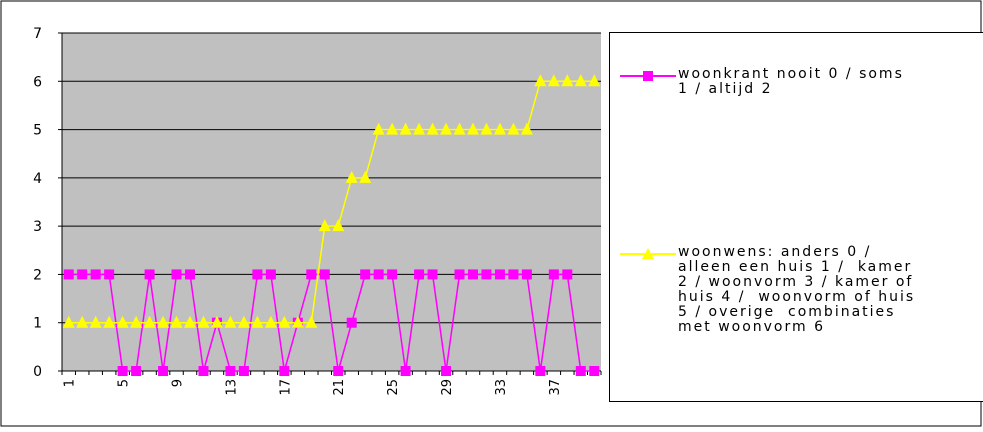 Image resolution: width=983 pixels, height=432 pixels. I want to click on x-tick-label: 25, so click(393, 387).